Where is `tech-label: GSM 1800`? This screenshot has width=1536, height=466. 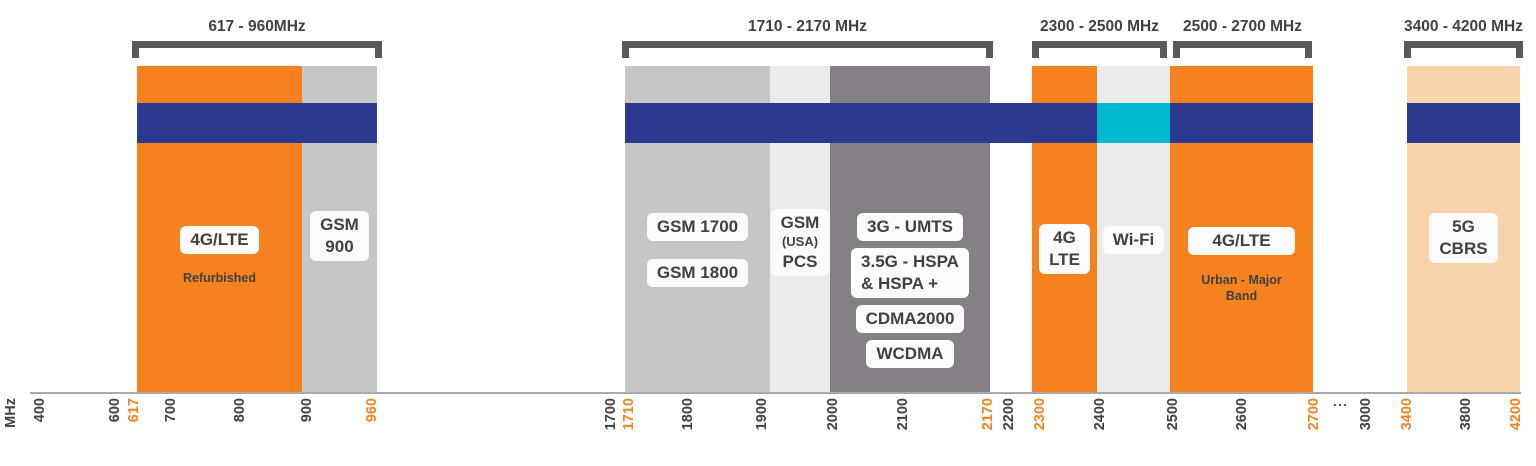 tech-label: GSM 1800 is located at coordinates (697, 273).